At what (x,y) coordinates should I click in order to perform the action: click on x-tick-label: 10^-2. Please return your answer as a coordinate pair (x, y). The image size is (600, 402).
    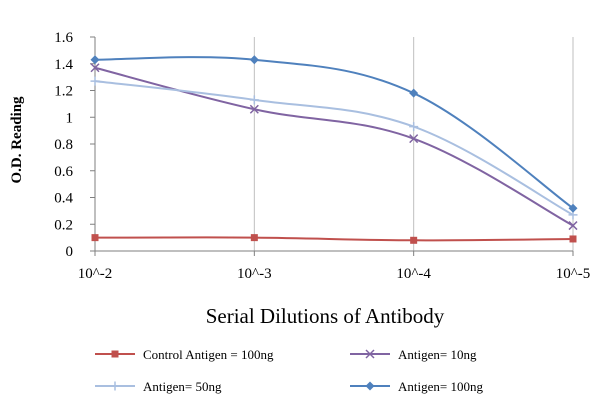
    Looking at the image, I should click on (95, 274).